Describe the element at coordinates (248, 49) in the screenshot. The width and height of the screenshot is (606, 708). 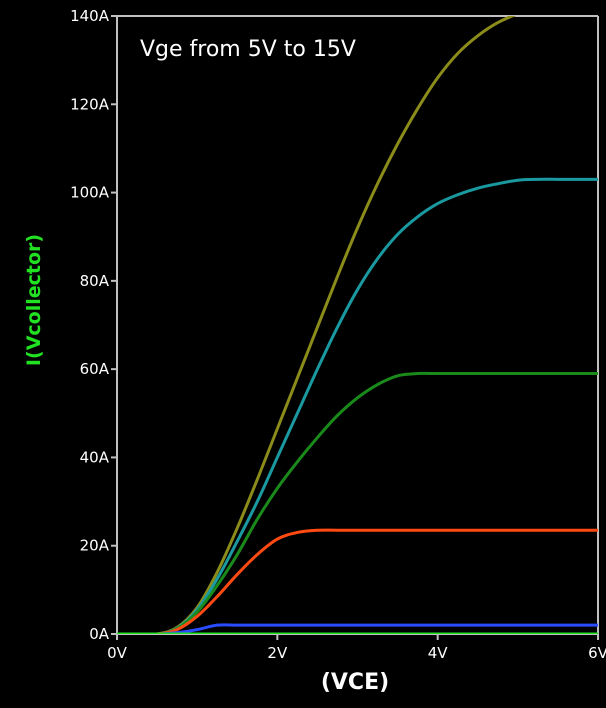
I see `annotation-text: Vge from 5V to 15V` at that location.